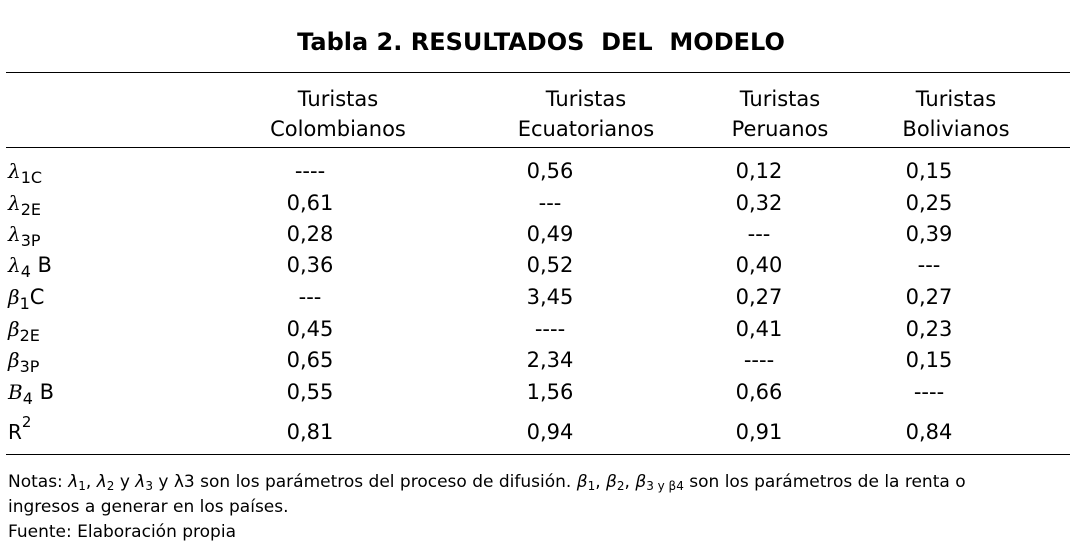 The height and width of the screenshot is (558, 1082). Describe the element at coordinates (759, 432) in the screenshot. I see `cell-peruanos: 0,91` at that location.